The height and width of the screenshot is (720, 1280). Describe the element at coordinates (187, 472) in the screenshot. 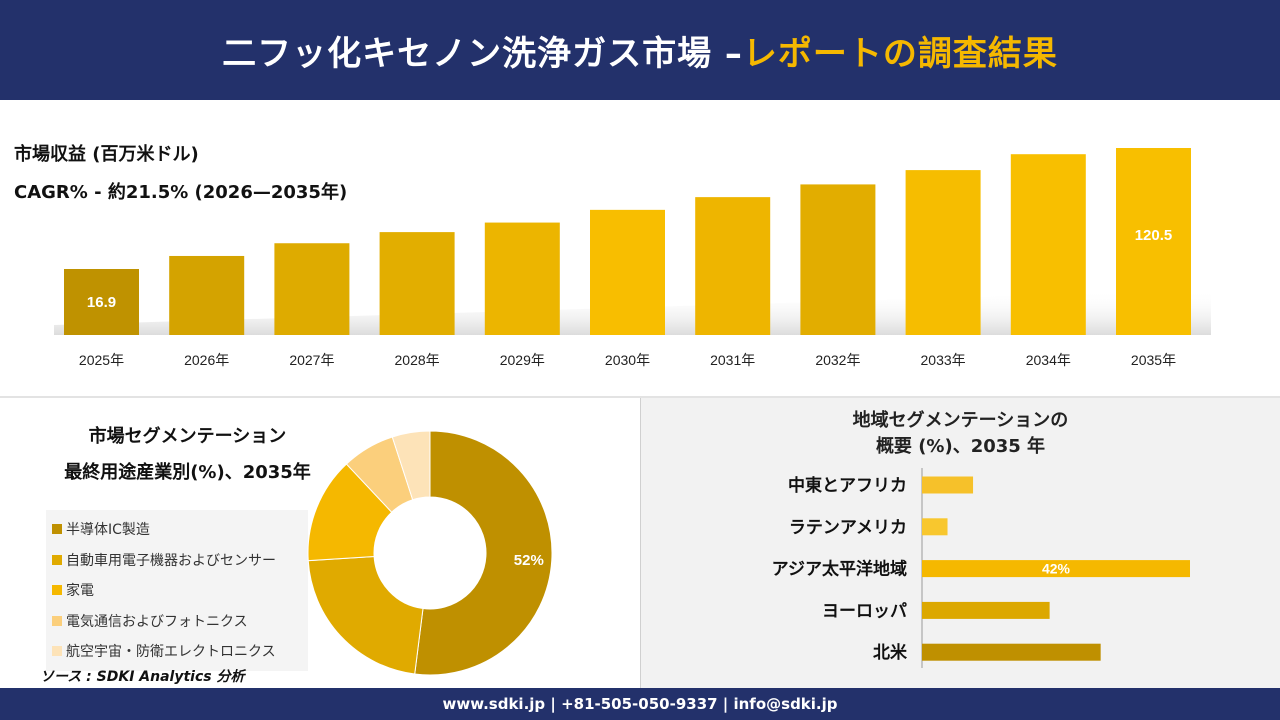

I see `segmentation-subtitle: 最終用途産業別(%)、2035年` at that location.